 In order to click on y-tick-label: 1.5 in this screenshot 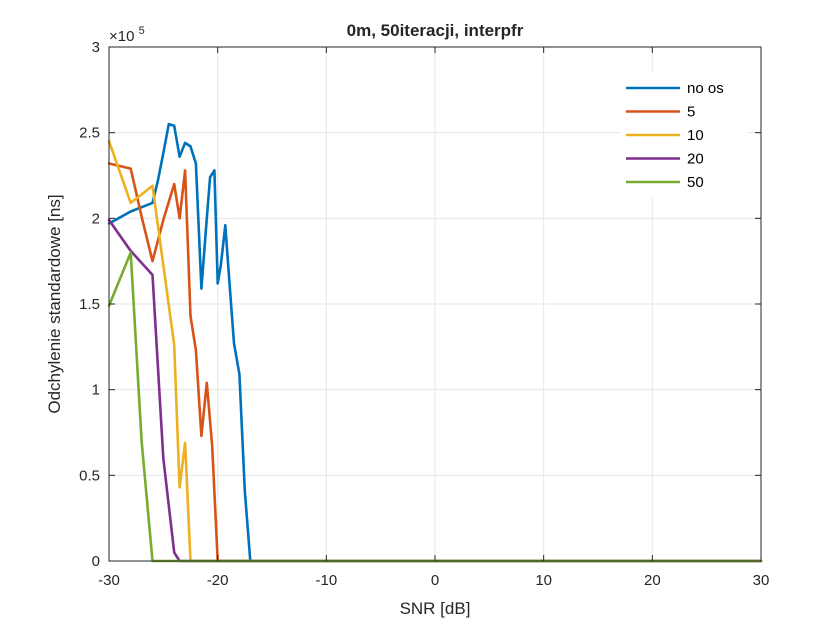, I will do `click(89, 304)`.